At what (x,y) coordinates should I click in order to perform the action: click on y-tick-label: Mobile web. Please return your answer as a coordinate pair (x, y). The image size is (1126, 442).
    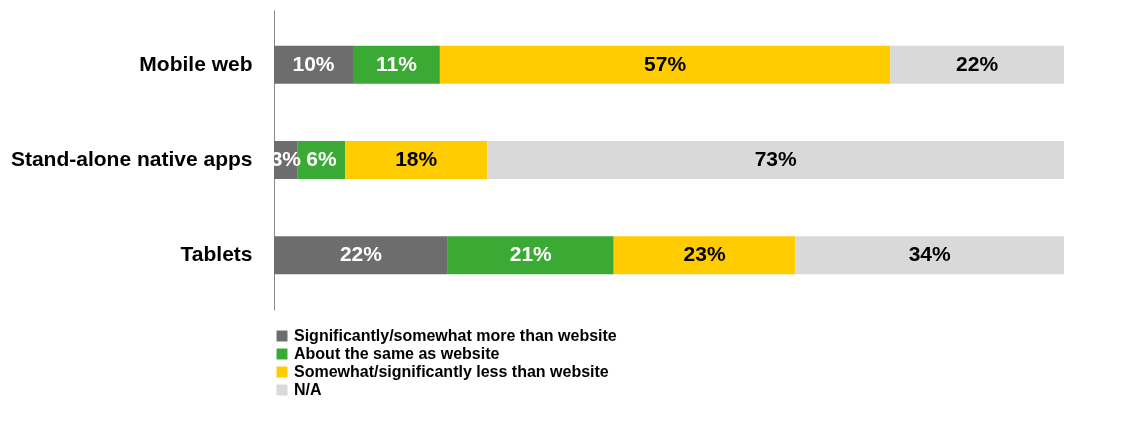
    Looking at the image, I should click on (196, 63).